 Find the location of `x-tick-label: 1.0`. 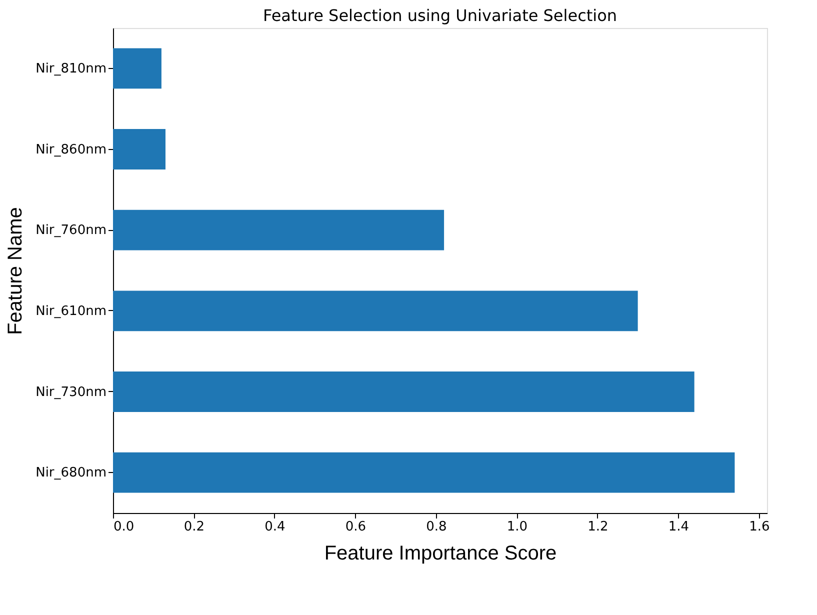

x-tick-label: 1.0 is located at coordinates (517, 527).